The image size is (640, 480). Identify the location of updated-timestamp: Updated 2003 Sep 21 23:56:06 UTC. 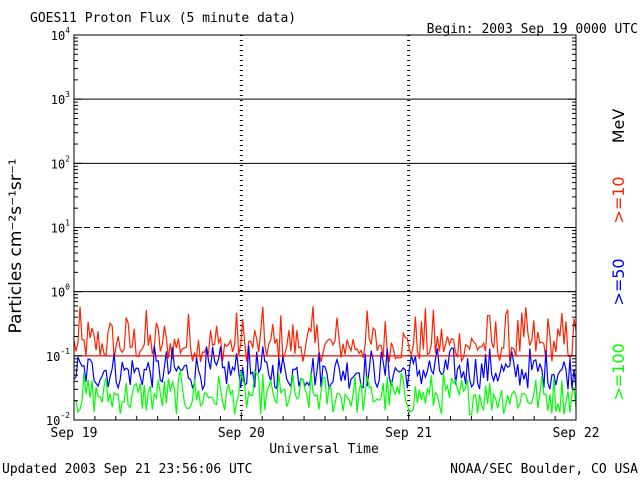
(127, 469).